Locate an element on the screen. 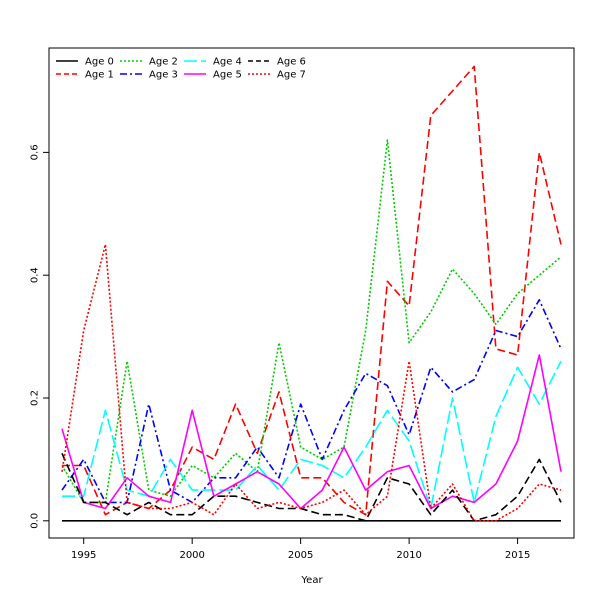  y-tick-label: 0.4 is located at coordinates (35, 275).